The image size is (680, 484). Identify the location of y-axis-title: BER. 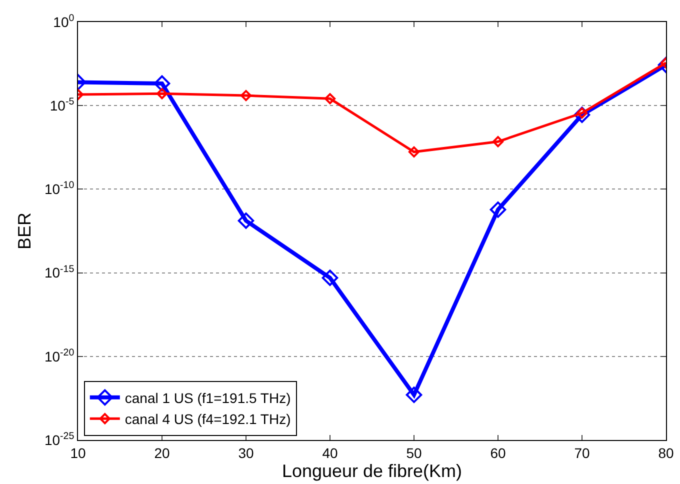
(24, 231).